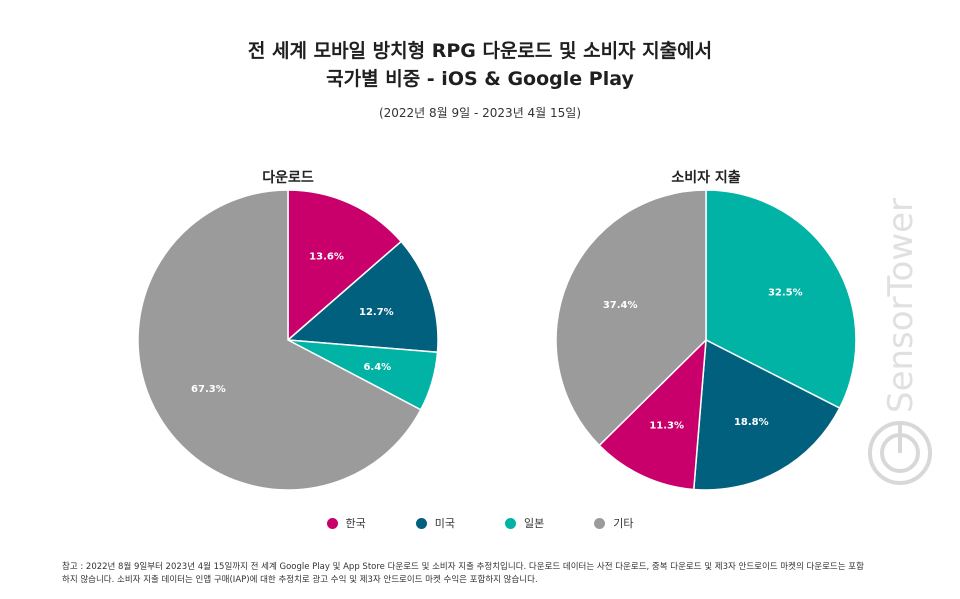 The image size is (960, 599). Describe the element at coordinates (785, 292) in the screenshot. I see `spend-label-japan: 32.5%` at that location.